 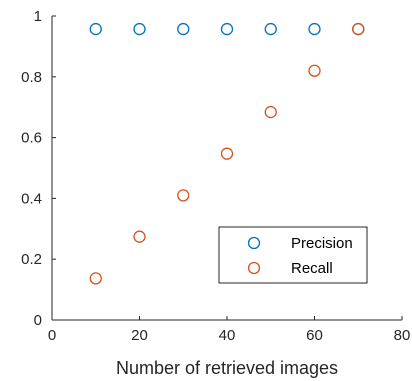 What do you see at coordinates (31, 138) in the screenshot?
I see `y-tick-label: 0.6` at bounding box center [31, 138].